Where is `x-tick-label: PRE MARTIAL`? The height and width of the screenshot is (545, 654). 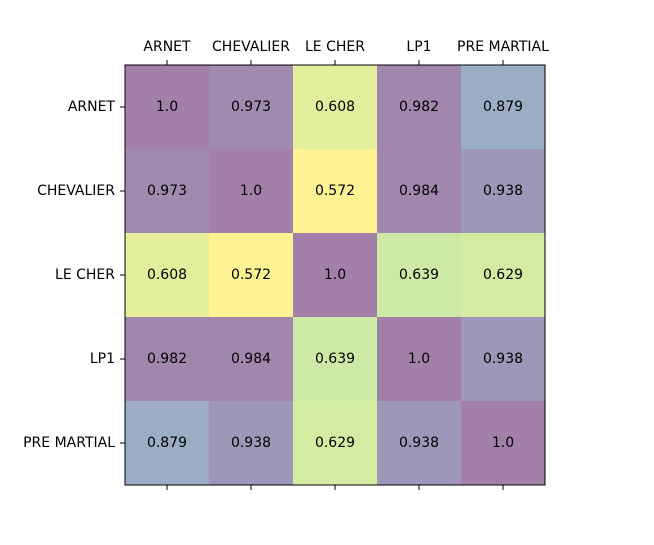
x-tick-label: PRE MARTIAL is located at coordinates (503, 47).